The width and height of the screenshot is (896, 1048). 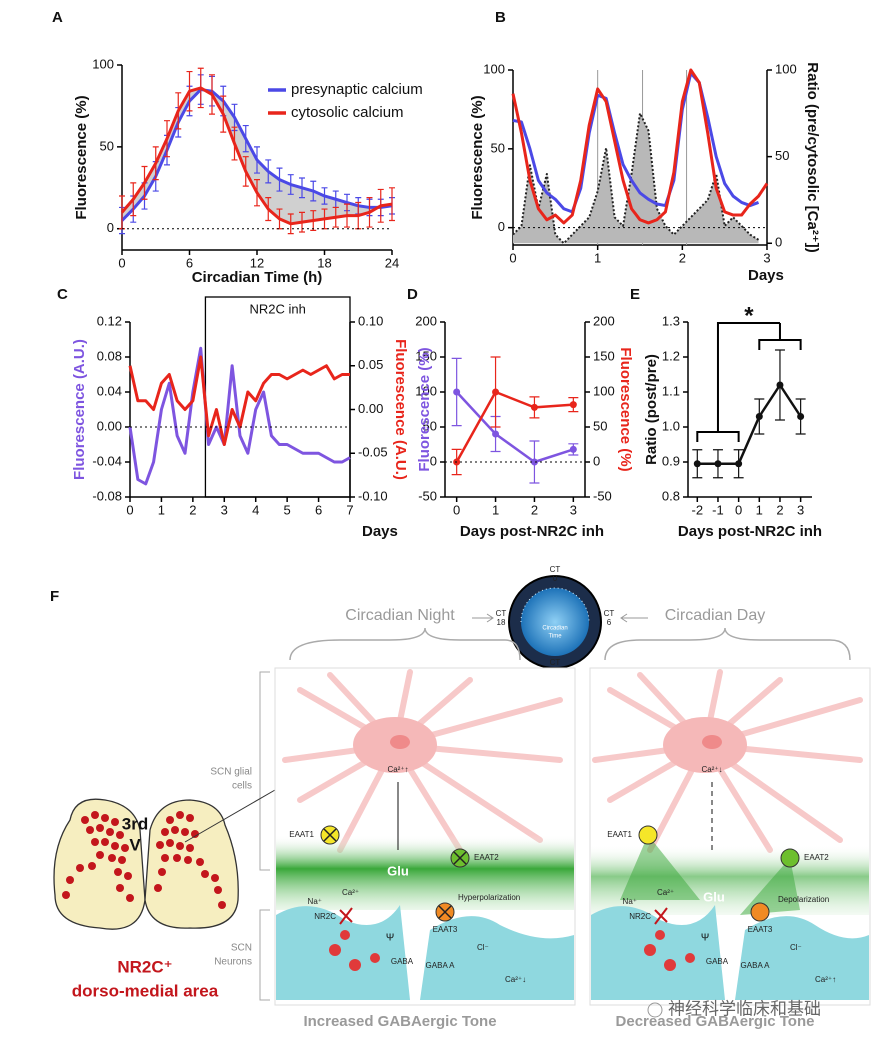 I want to click on eaat1, so click(x=648, y=835).